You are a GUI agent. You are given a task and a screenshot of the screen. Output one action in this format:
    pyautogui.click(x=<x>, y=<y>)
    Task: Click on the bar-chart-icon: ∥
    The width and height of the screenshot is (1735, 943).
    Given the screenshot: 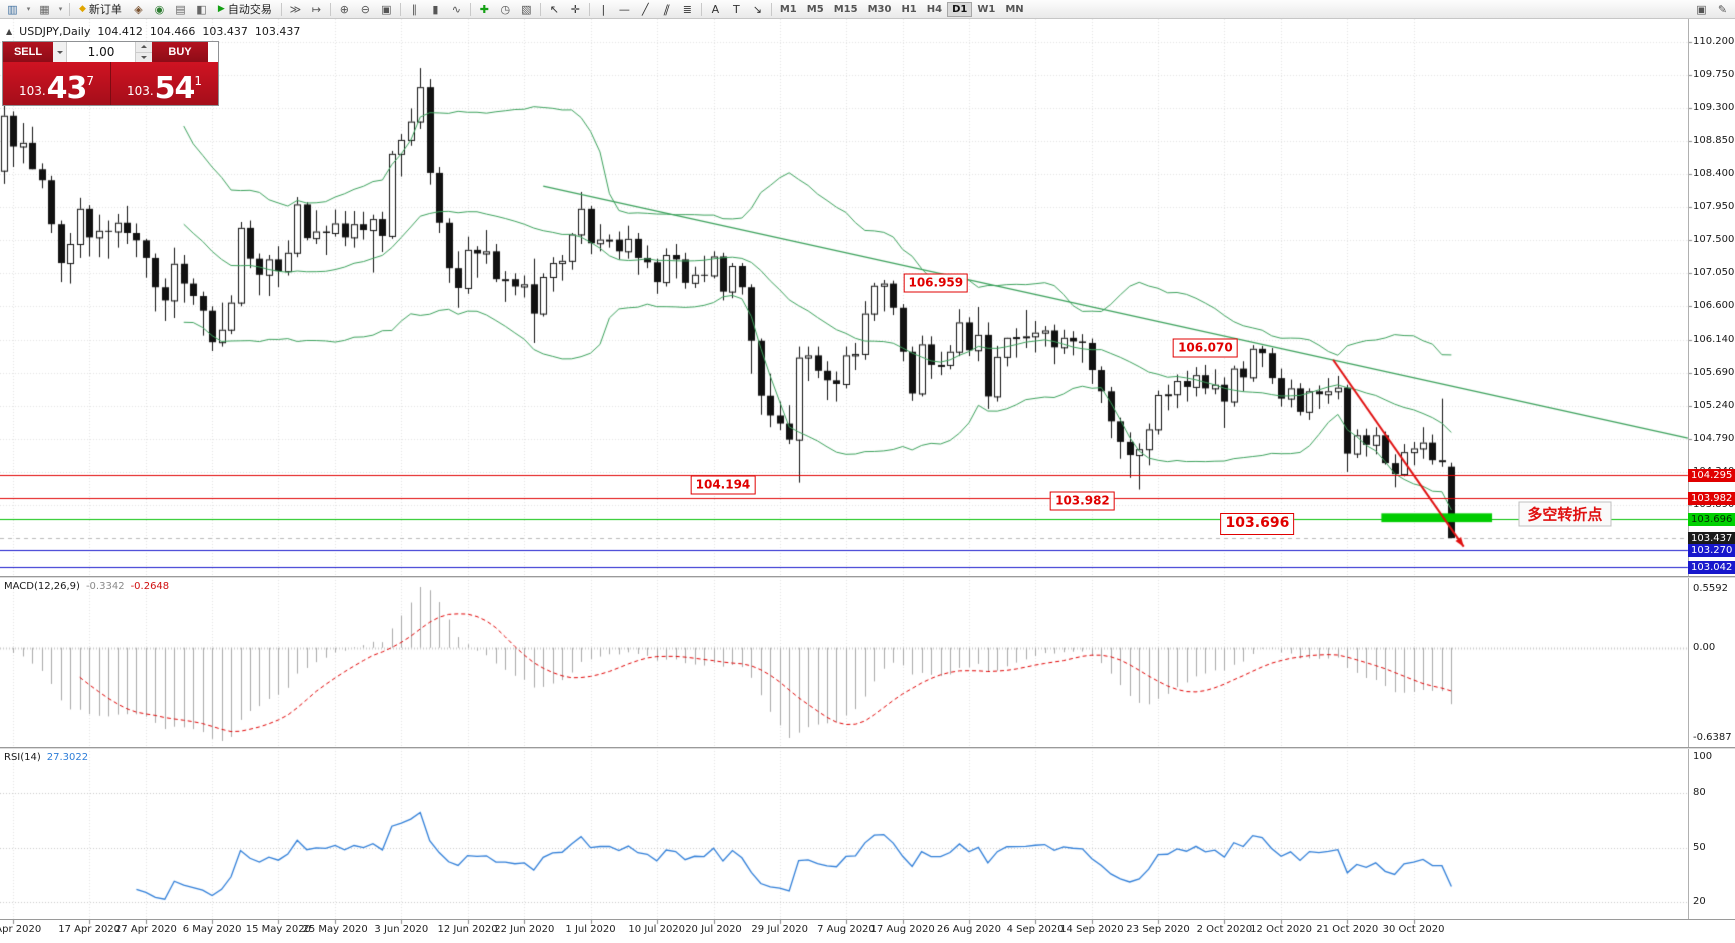 What is the action you would take?
    pyautogui.click(x=414, y=9)
    